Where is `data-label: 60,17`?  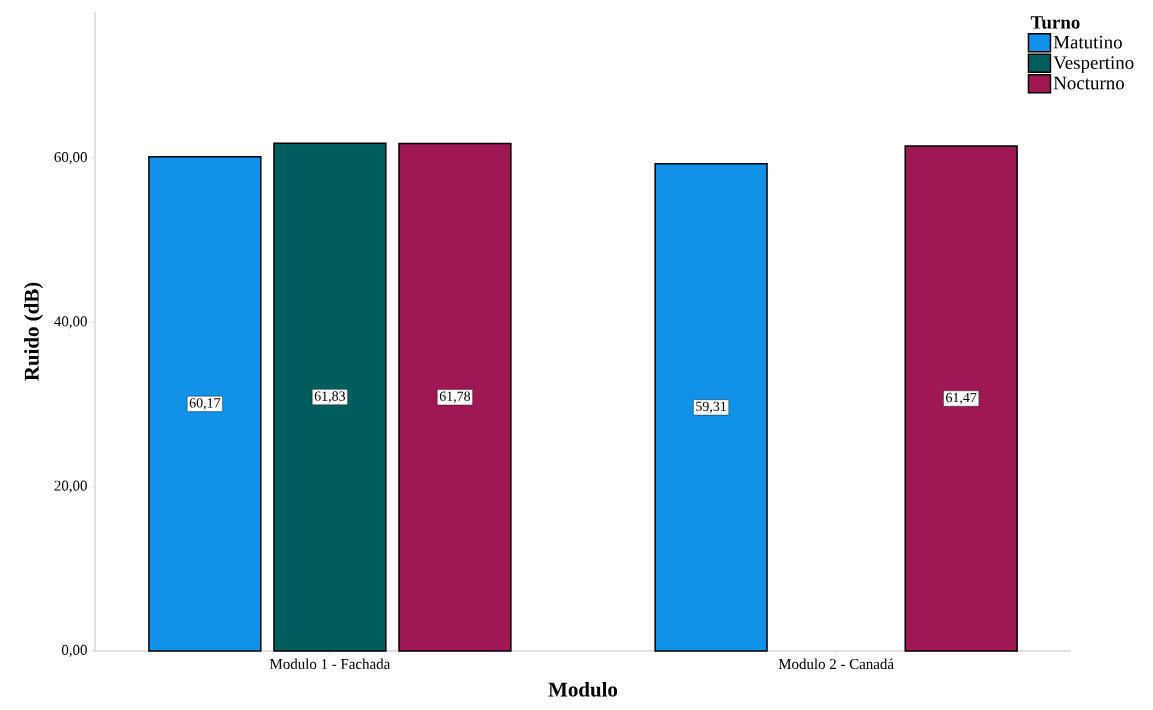 data-label: 60,17 is located at coordinates (205, 404).